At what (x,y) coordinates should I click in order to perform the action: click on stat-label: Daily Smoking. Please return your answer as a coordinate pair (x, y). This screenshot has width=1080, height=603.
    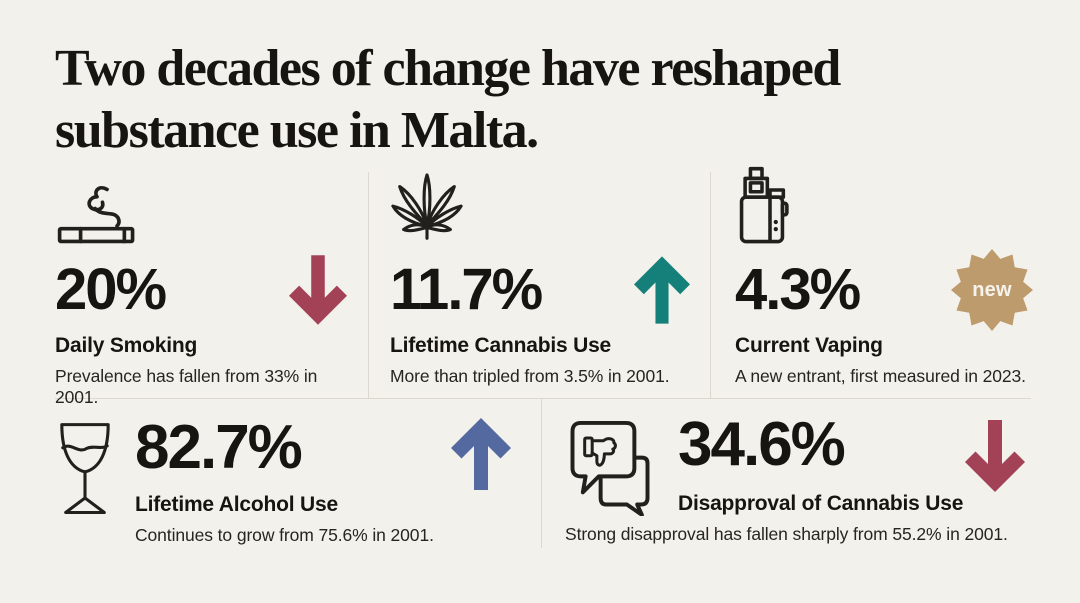
    Looking at the image, I should click on (126, 345).